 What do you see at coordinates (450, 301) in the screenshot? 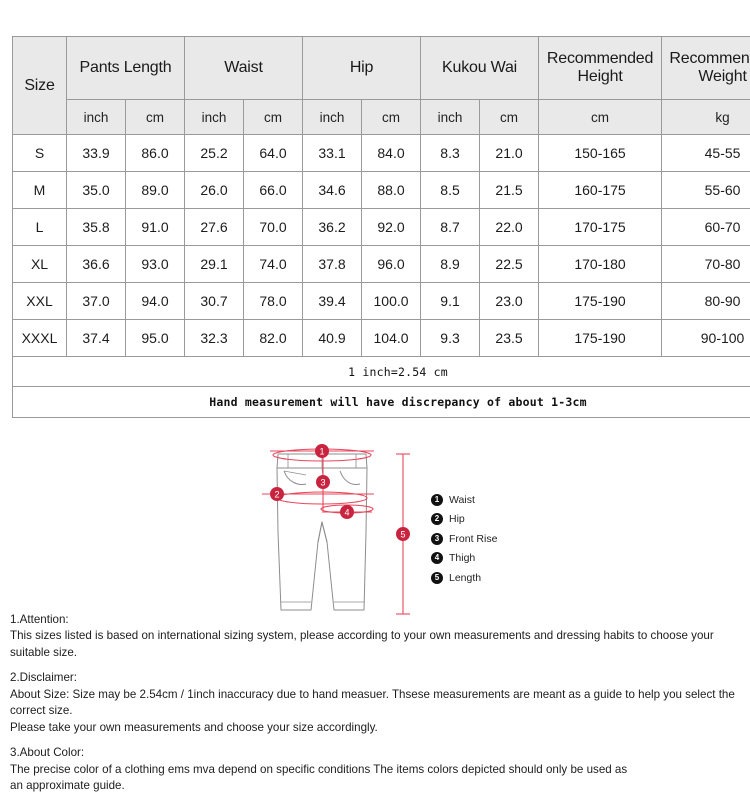
I see `cell-value: 9.1` at bounding box center [450, 301].